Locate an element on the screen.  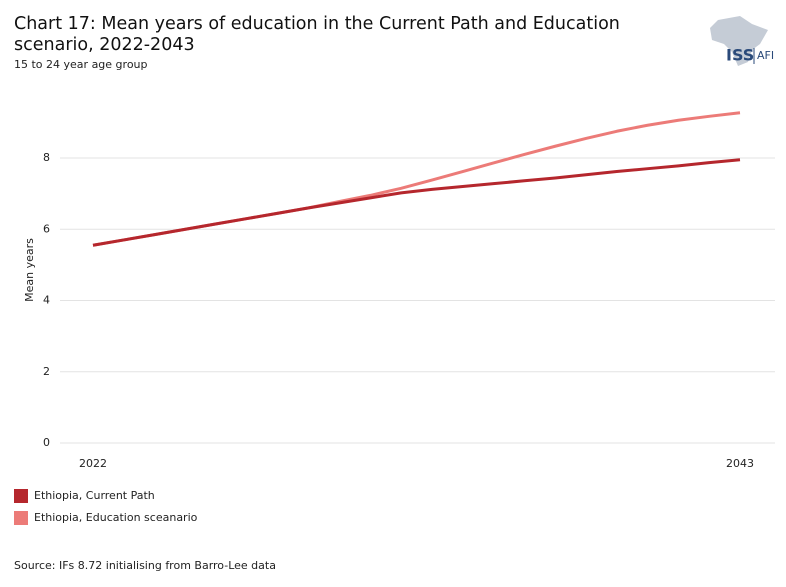
chart-subtitle: 15 to 24 year age group is located at coordinates (81, 64).